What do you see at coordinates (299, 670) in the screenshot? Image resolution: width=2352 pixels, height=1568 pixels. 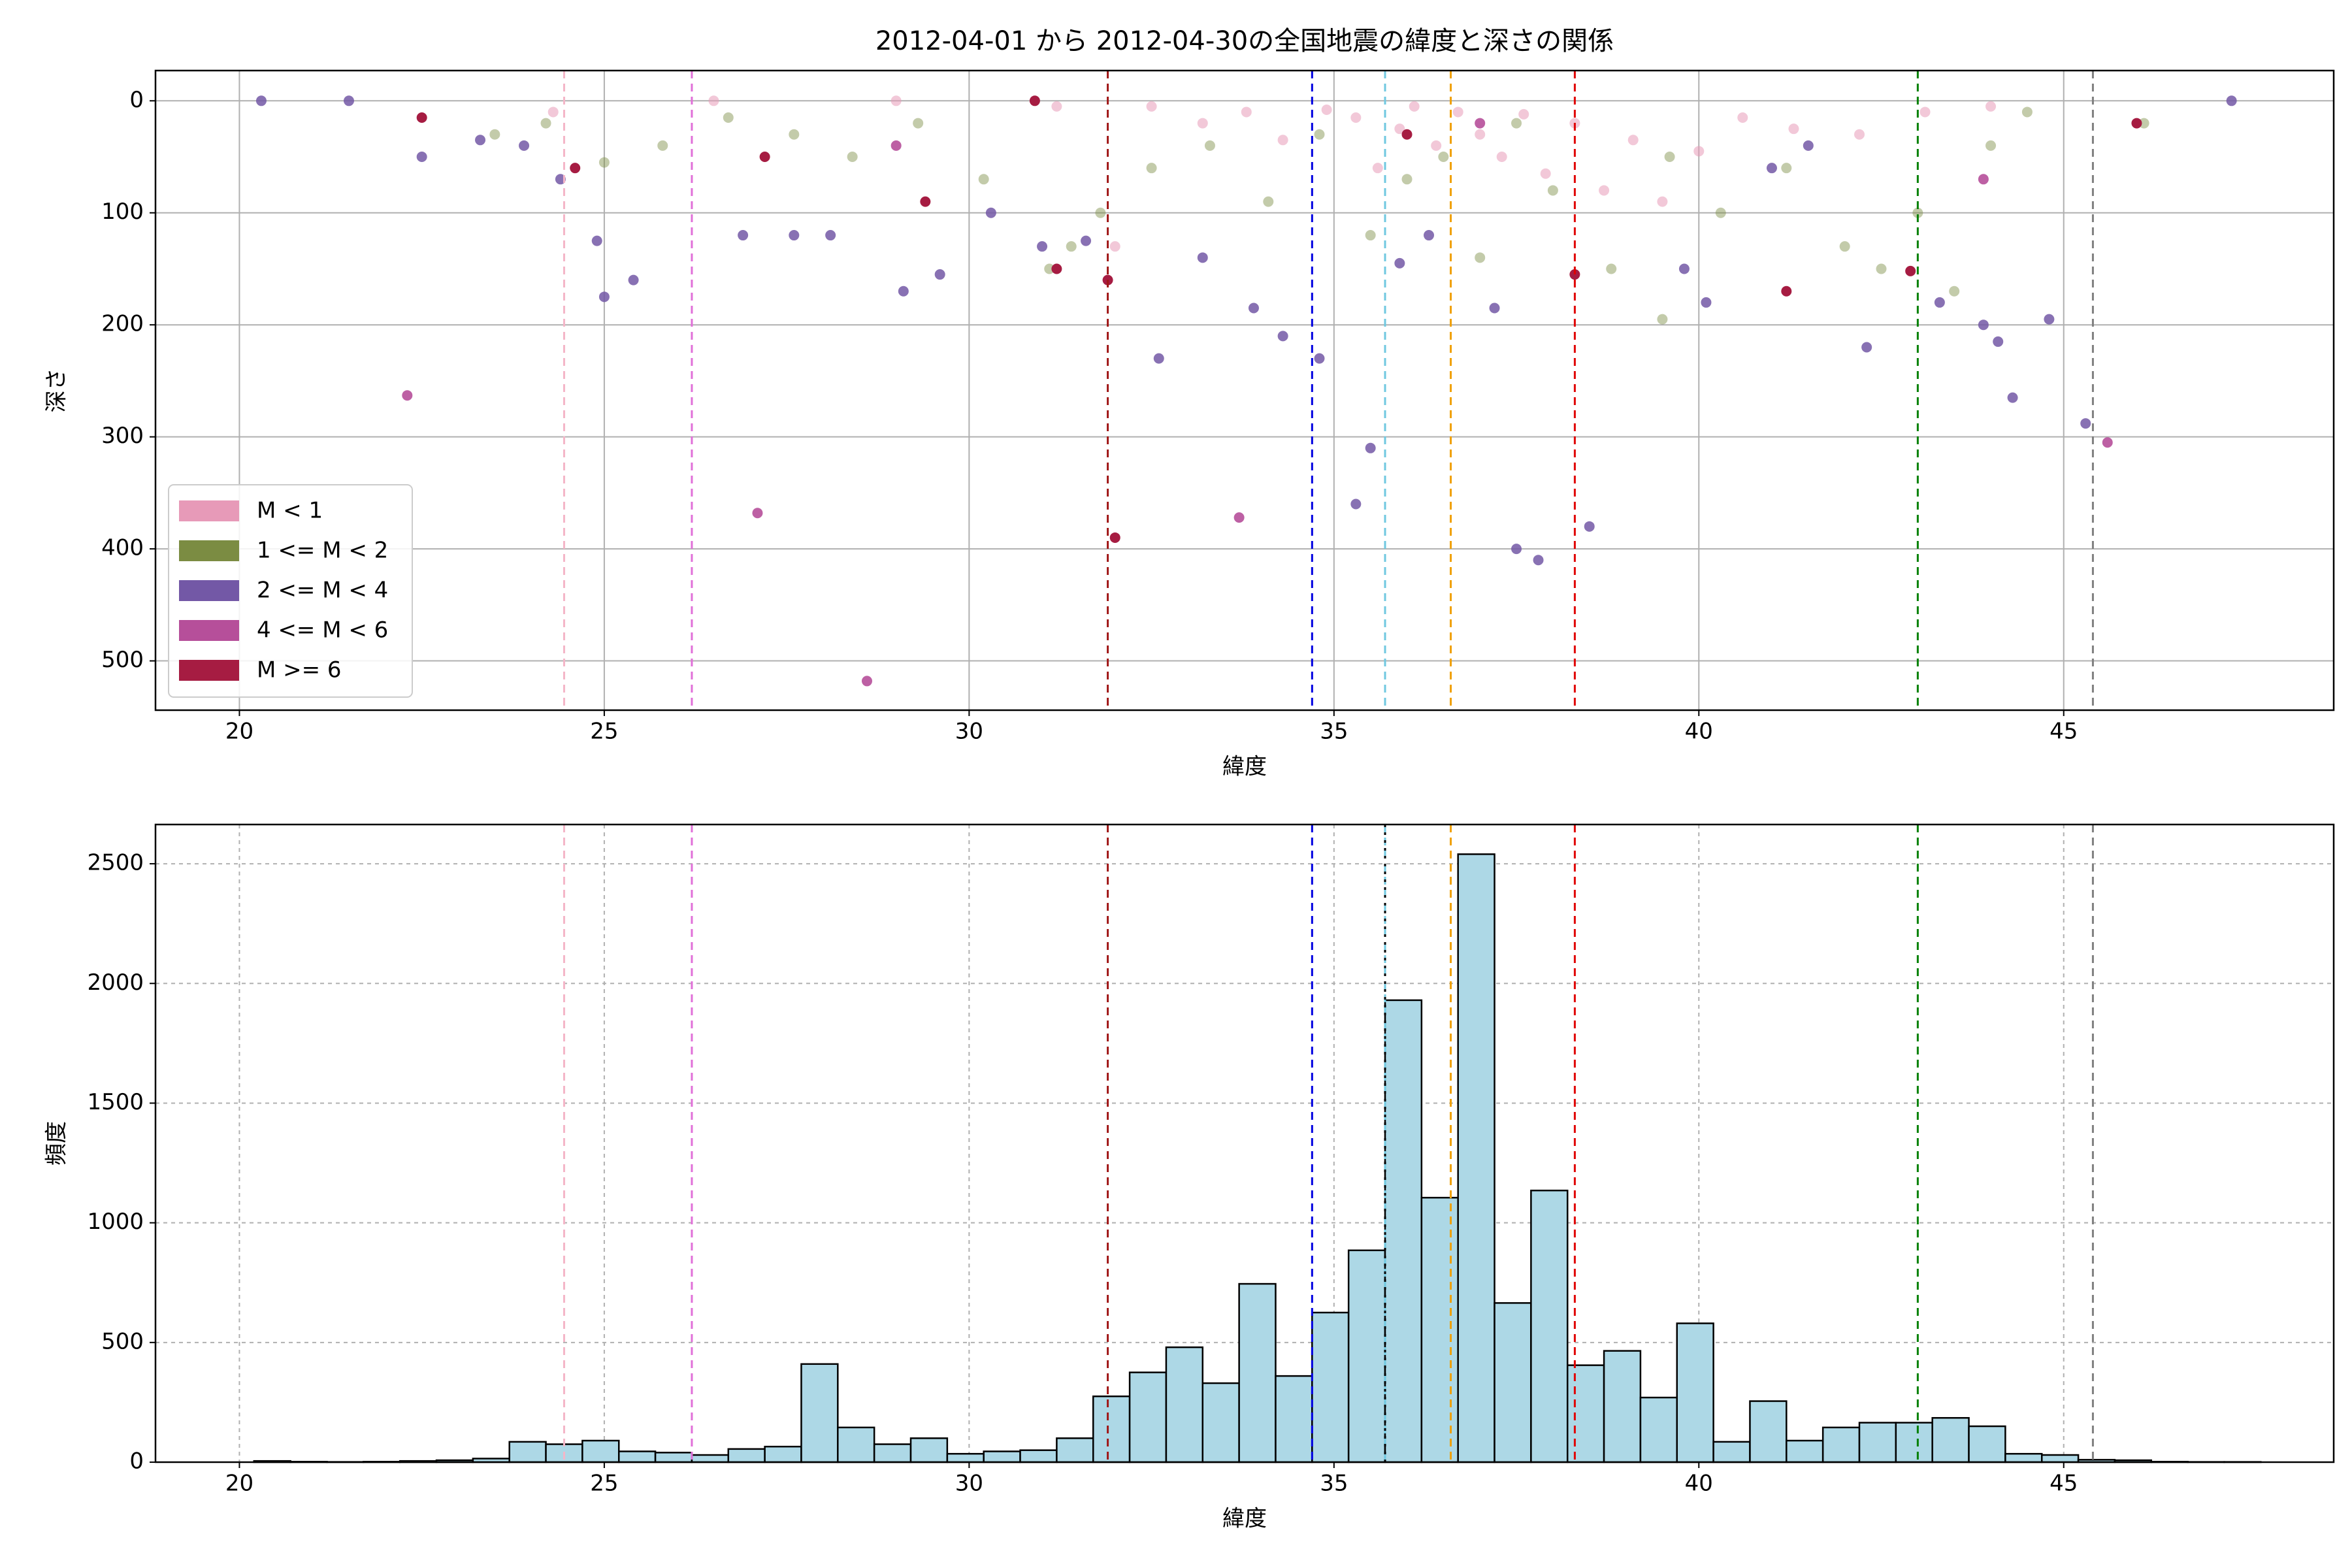 I see `legend-label: M >= 6` at bounding box center [299, 670].